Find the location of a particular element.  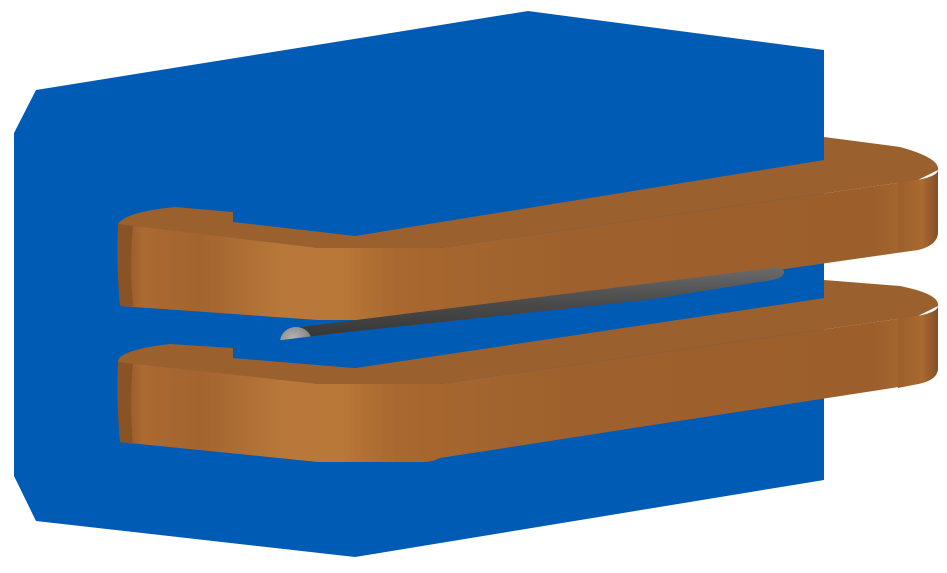

lower-coil-slot is located at coordinates (529, 325).